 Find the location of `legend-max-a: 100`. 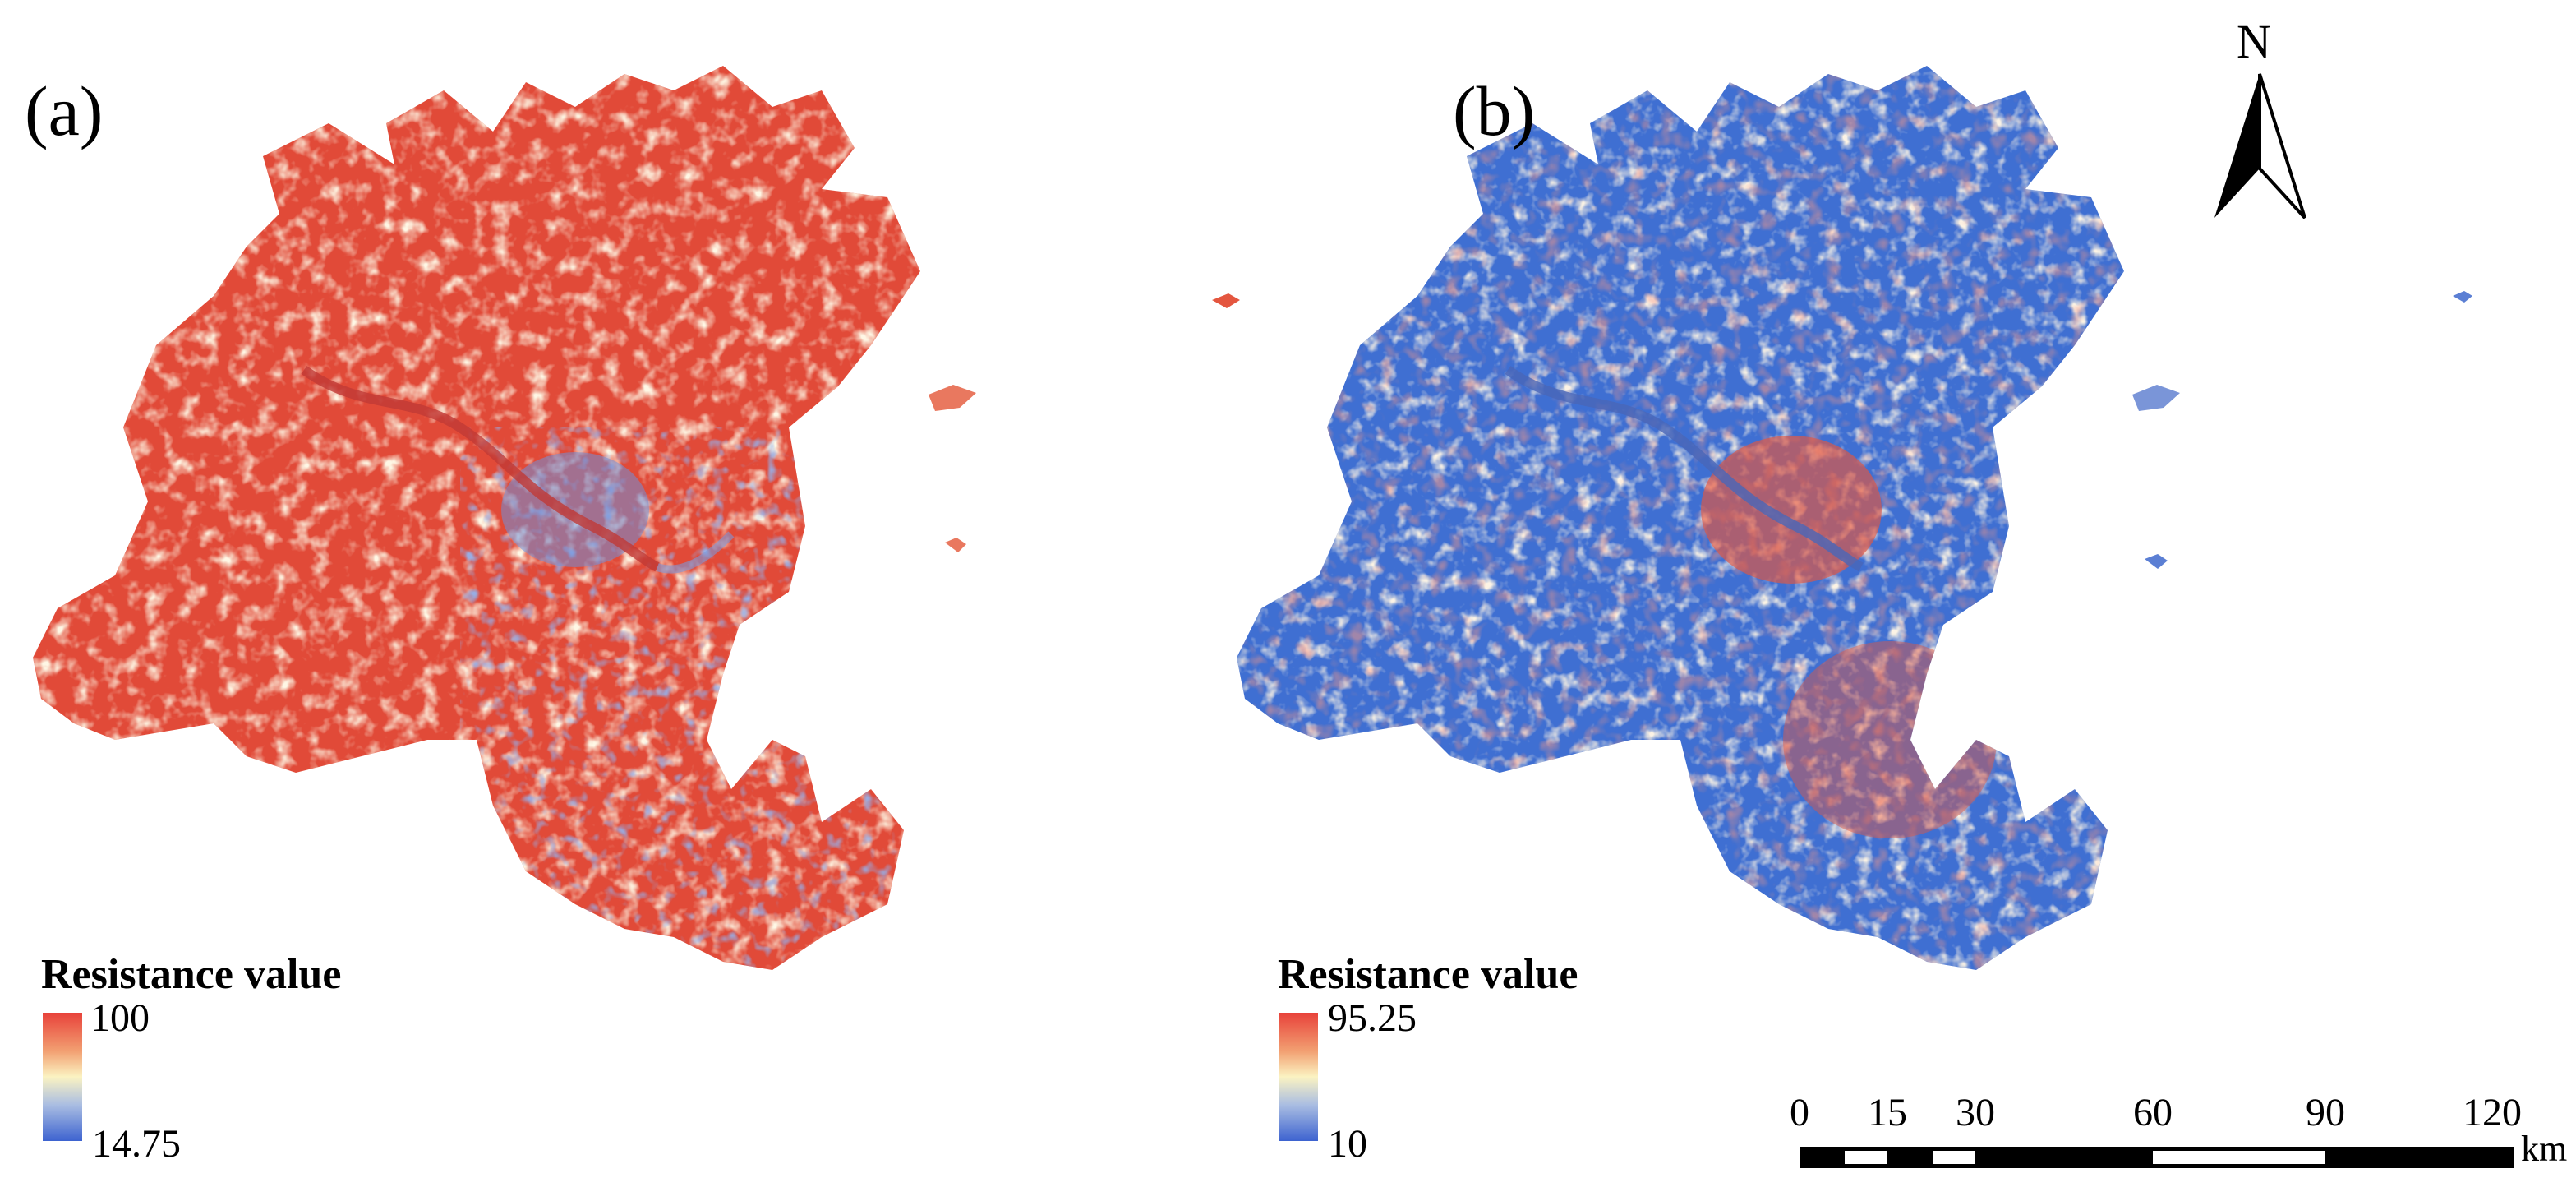

legend-max-a: 100 is located at coordinates (120, 1018).